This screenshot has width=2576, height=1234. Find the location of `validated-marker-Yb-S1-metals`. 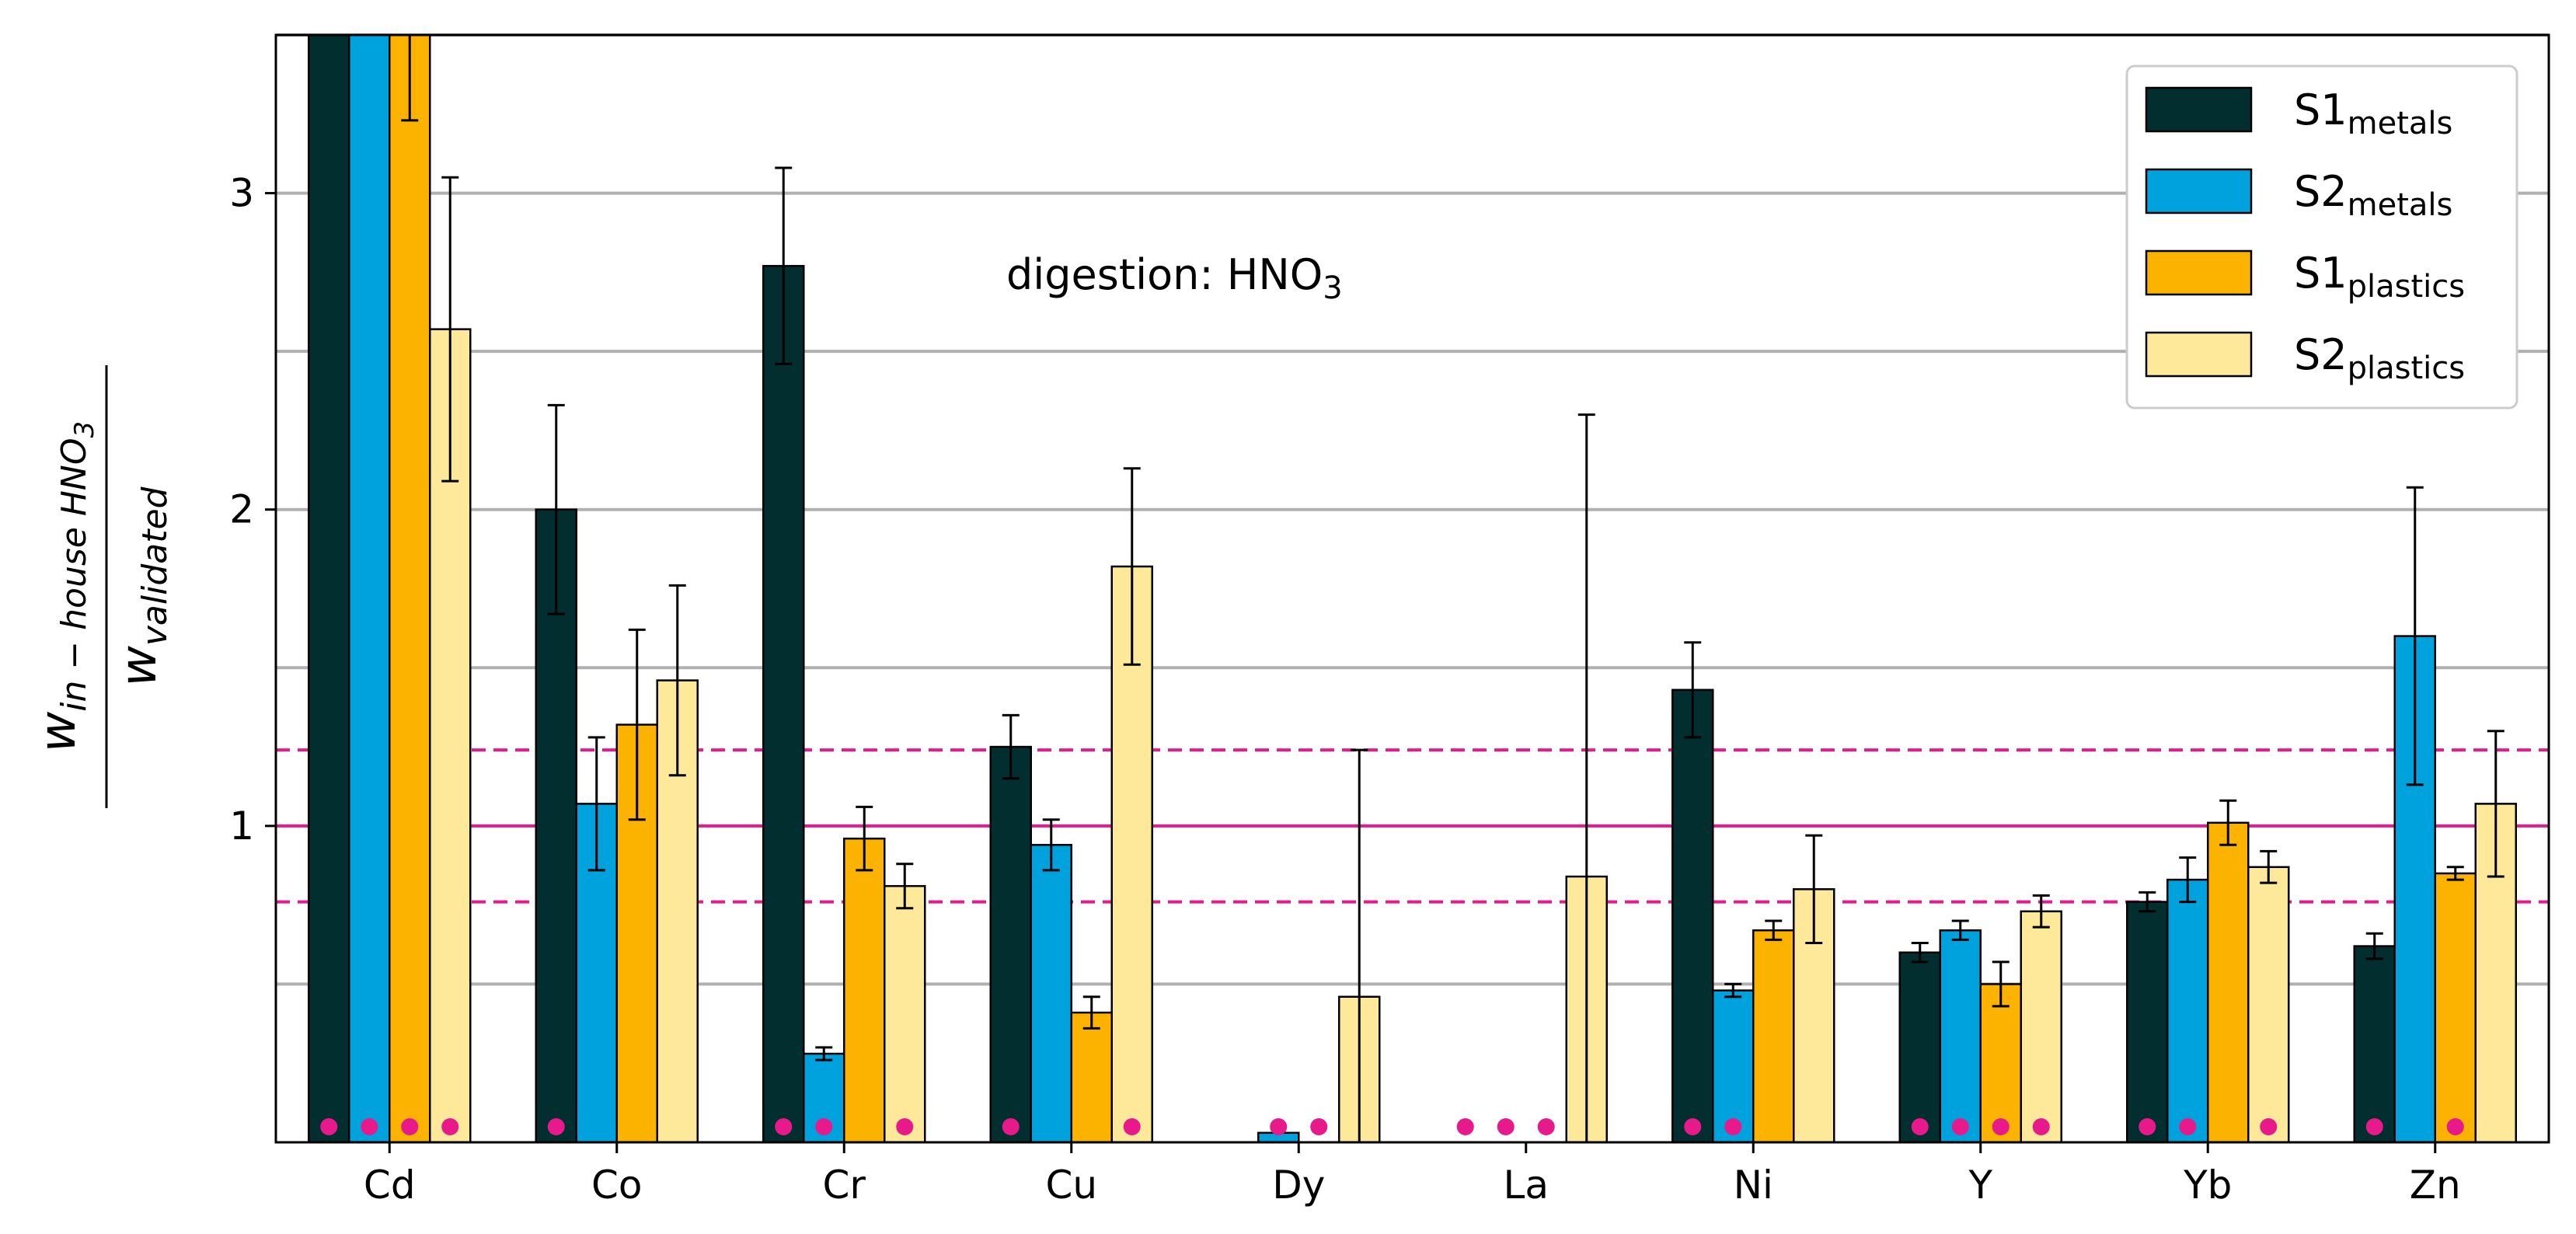

validated-marker-Yb-S1-metals is located at coordinates (2147, 1126).